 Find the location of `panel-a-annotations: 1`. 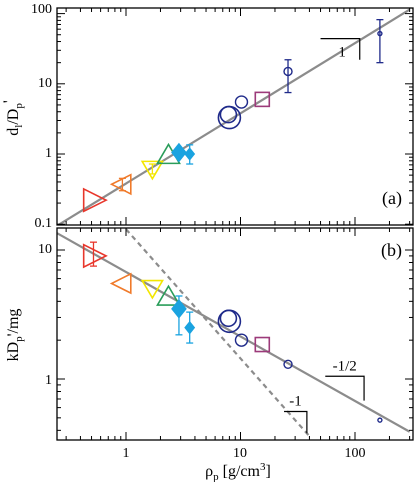

panel-a-annotations: 1 is located at coordinates (340, 49).